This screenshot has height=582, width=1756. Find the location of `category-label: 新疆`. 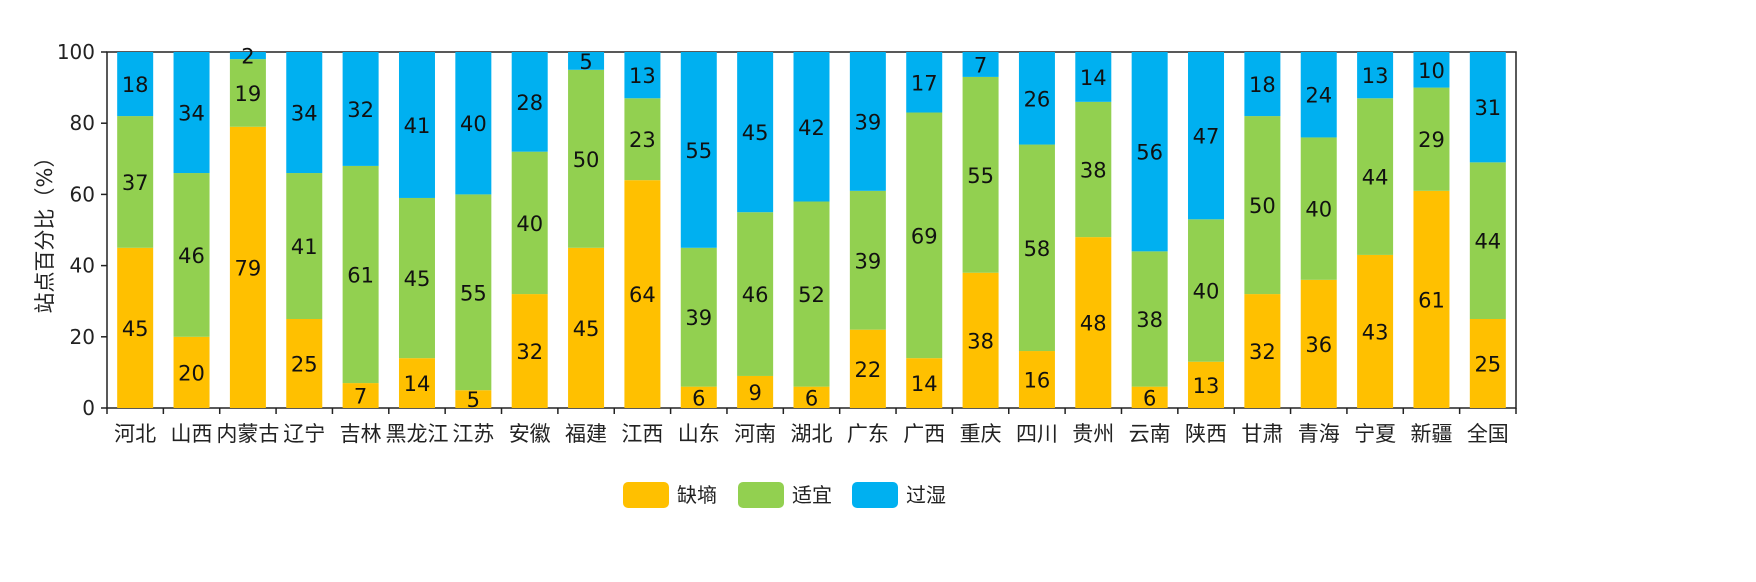

category-label: 新疆 is located at coordinates (1431, 434).